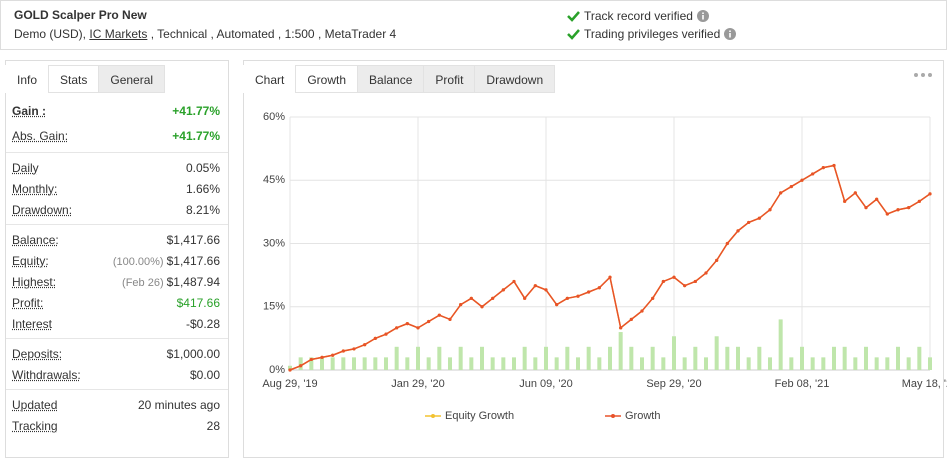 The height and width of the screenshot is (460, 947). Describe the element at coordinates (274, 117) in the screenshot. I see `y-tick-label: 60%` at that location.